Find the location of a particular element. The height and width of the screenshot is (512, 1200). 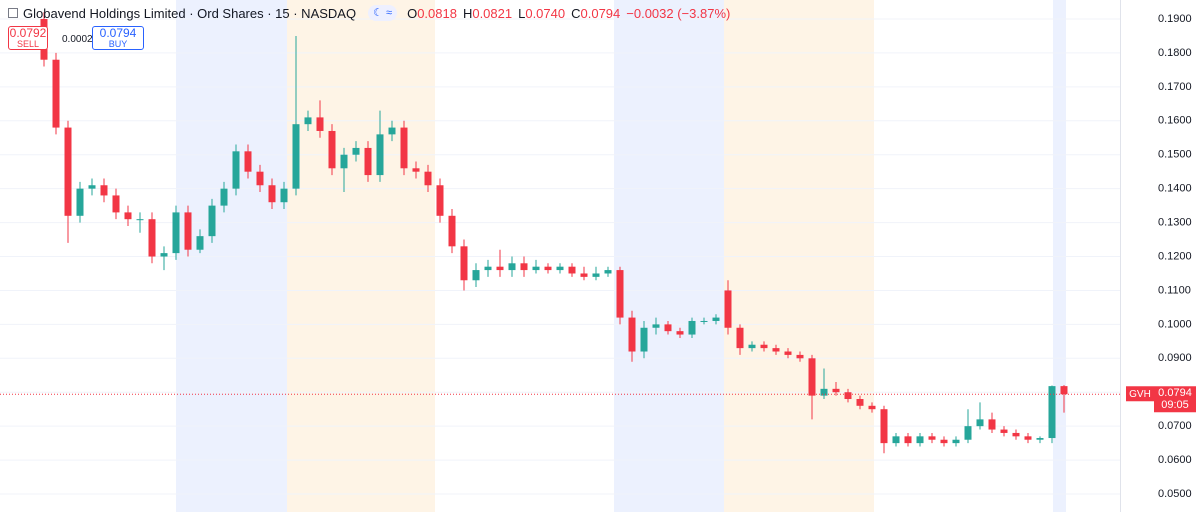

open-value: 0.0818 is located at coordinates (437, 13).